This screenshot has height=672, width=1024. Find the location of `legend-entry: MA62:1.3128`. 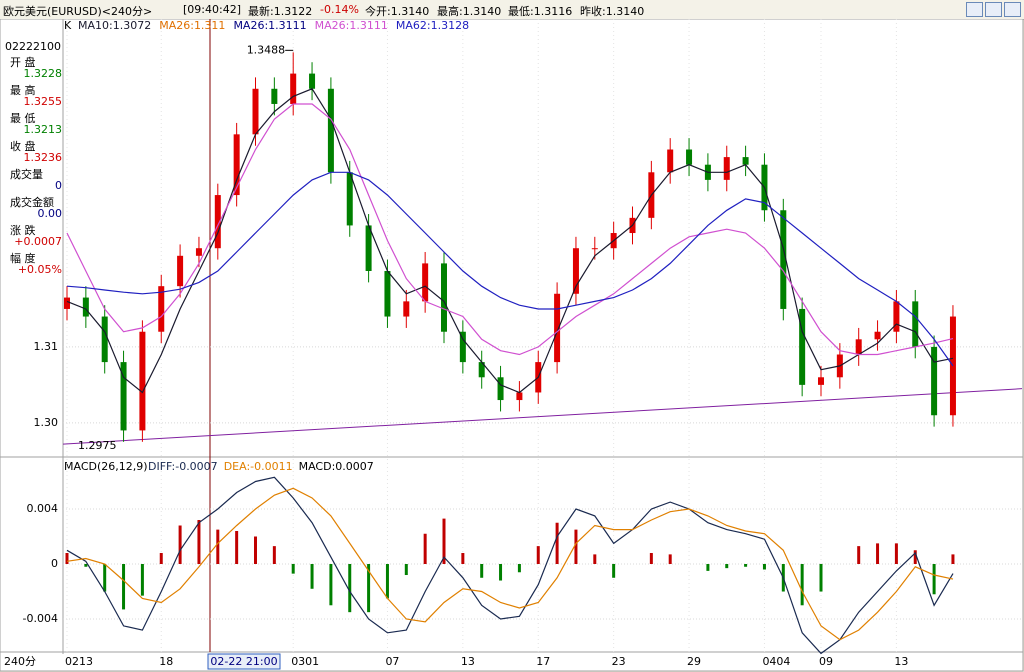

legend-entry: MA62:1.3128 is located at coordinates (432, 25).